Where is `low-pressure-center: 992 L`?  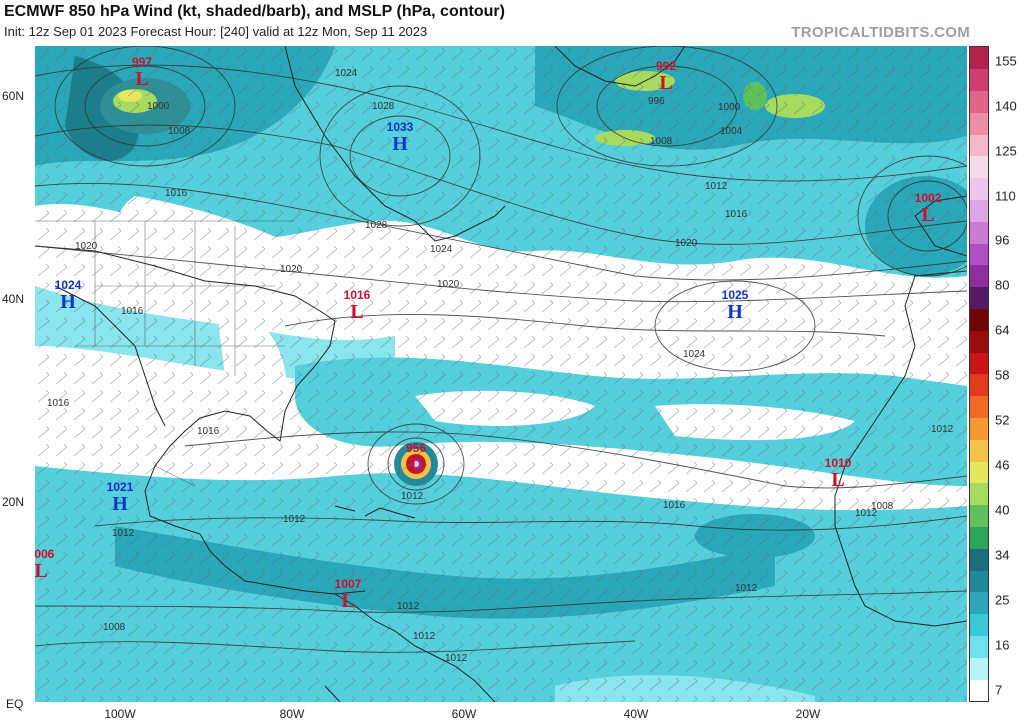 low-pressure-center: 992 L is located at coordinates (666, 76).